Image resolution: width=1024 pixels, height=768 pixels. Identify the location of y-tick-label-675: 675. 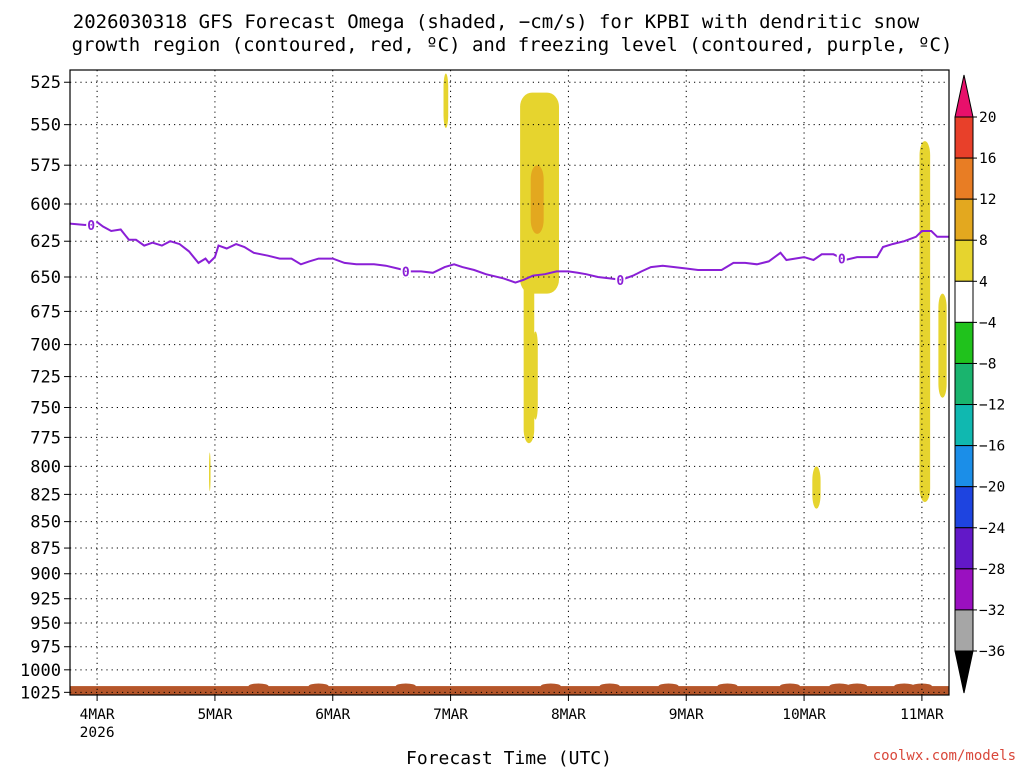
(45, 312).